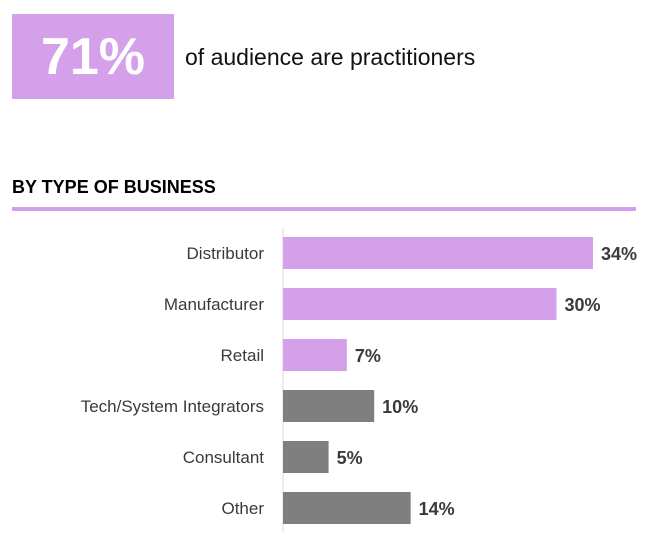  What do you see at coordinates (438, 253) in the screenshot?
I see `bar-distributor` at bounding box center [438, 253].